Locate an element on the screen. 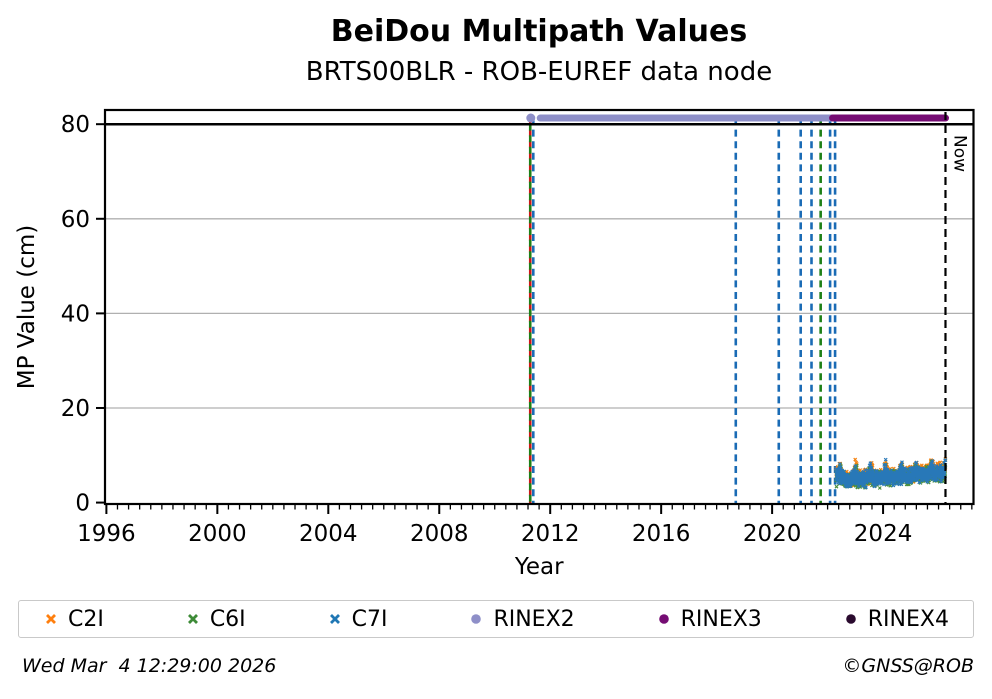  legend-item-rinex2: RINEX2 is located at coordinates (521, 619).